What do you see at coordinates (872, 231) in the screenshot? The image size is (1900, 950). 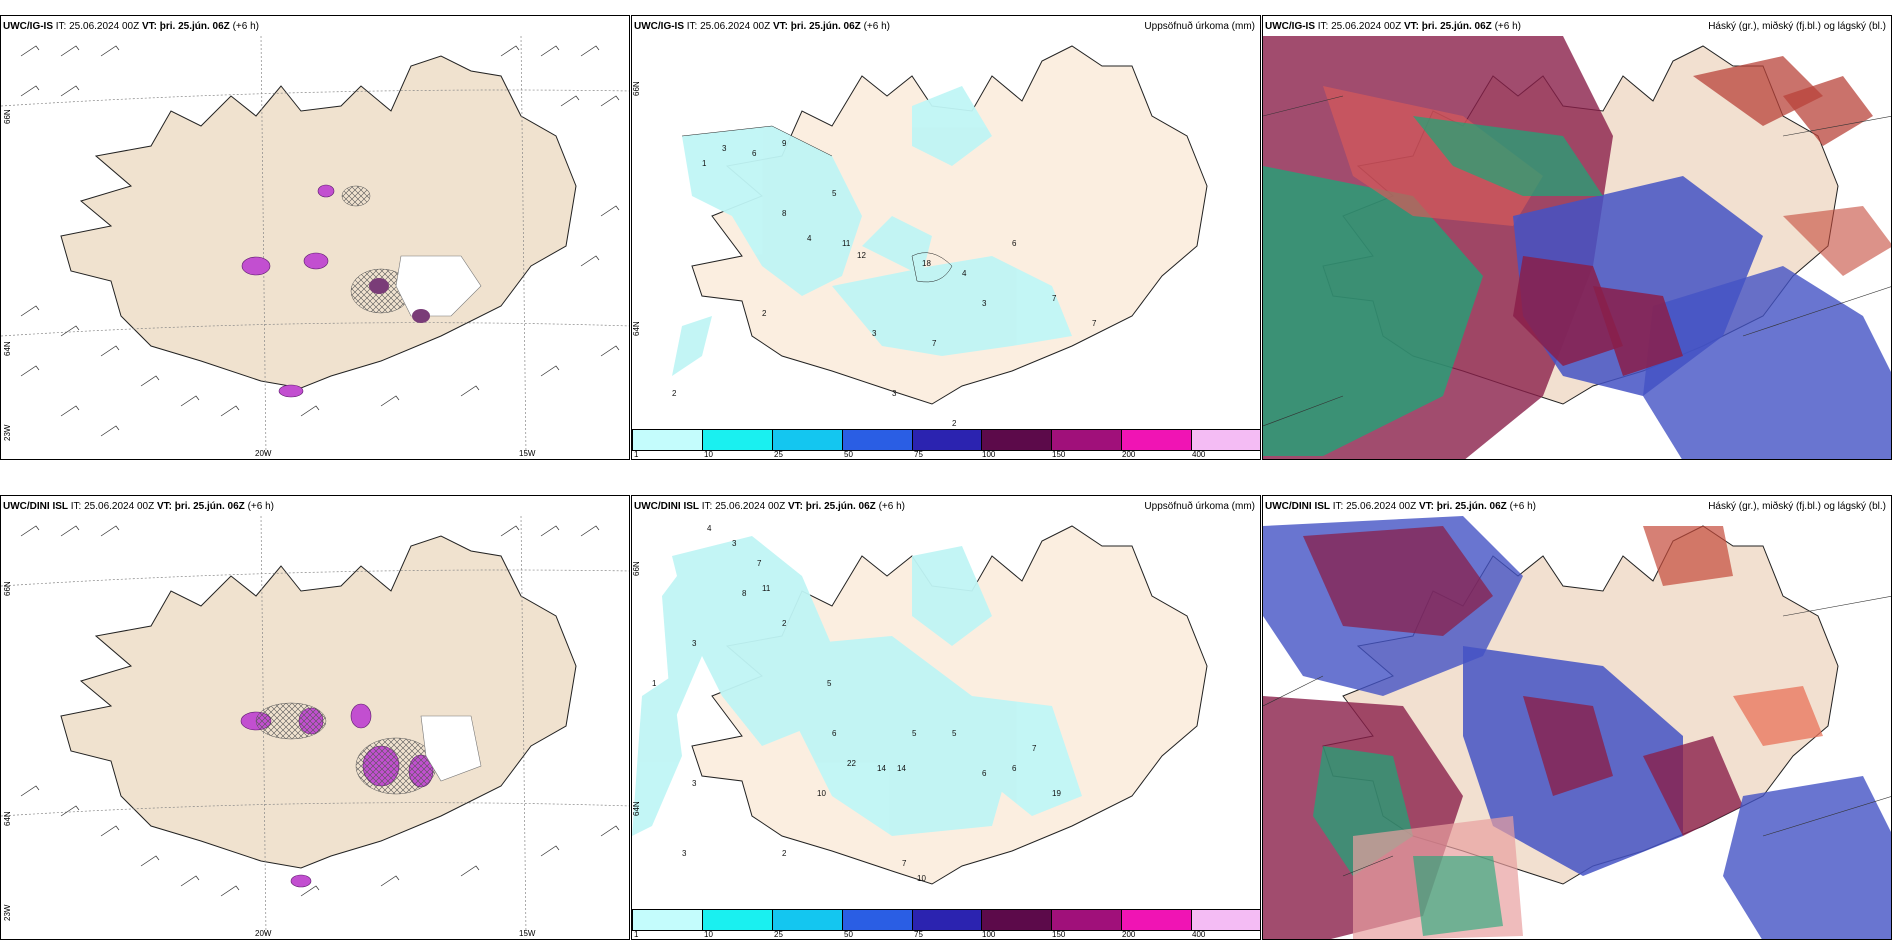 I see `precip-cyan-areas` at bounding box center [872, 231].